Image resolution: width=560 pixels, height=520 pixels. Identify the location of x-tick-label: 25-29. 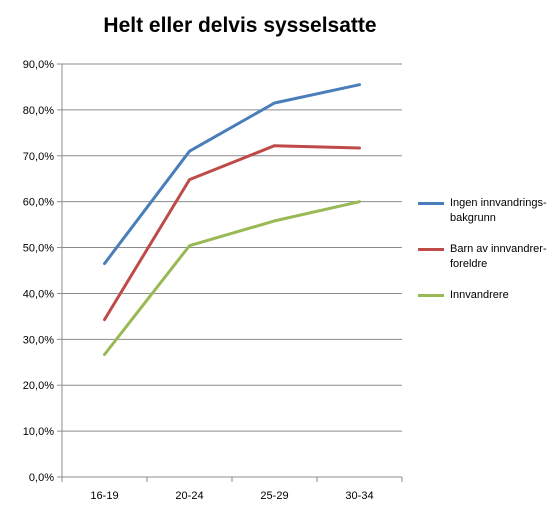
(274, 496).